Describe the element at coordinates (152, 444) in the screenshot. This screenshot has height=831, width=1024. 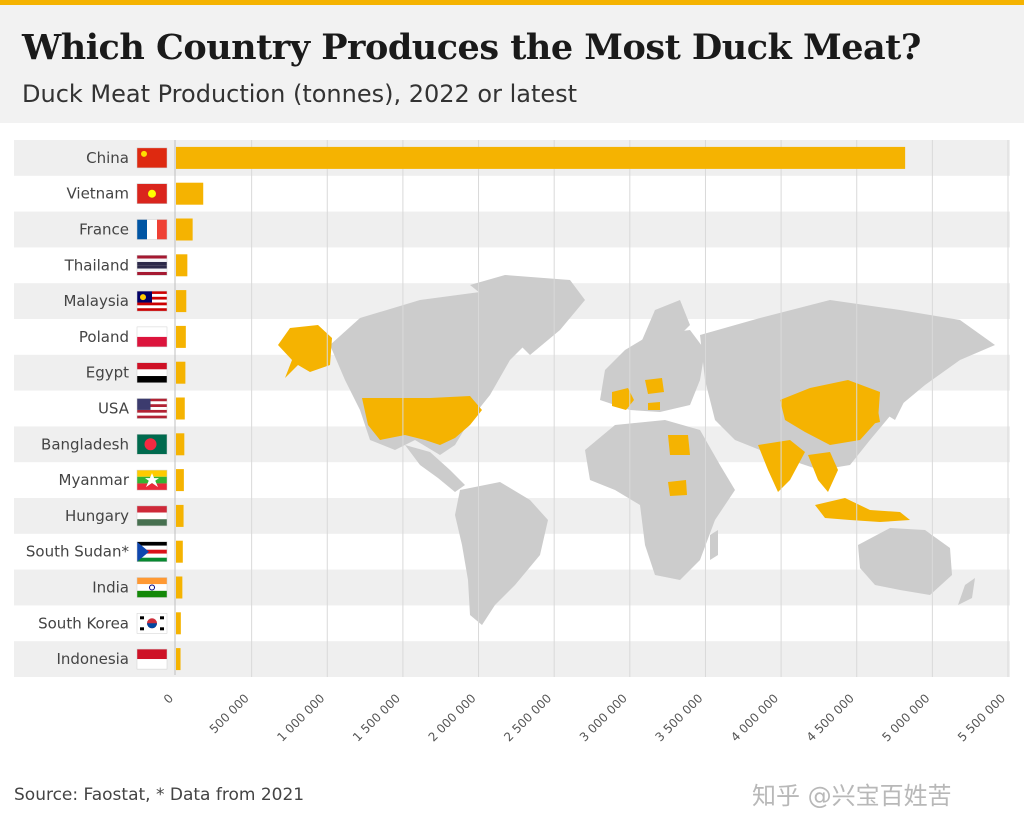
I see `bangladesh-flag-icon` at that location.